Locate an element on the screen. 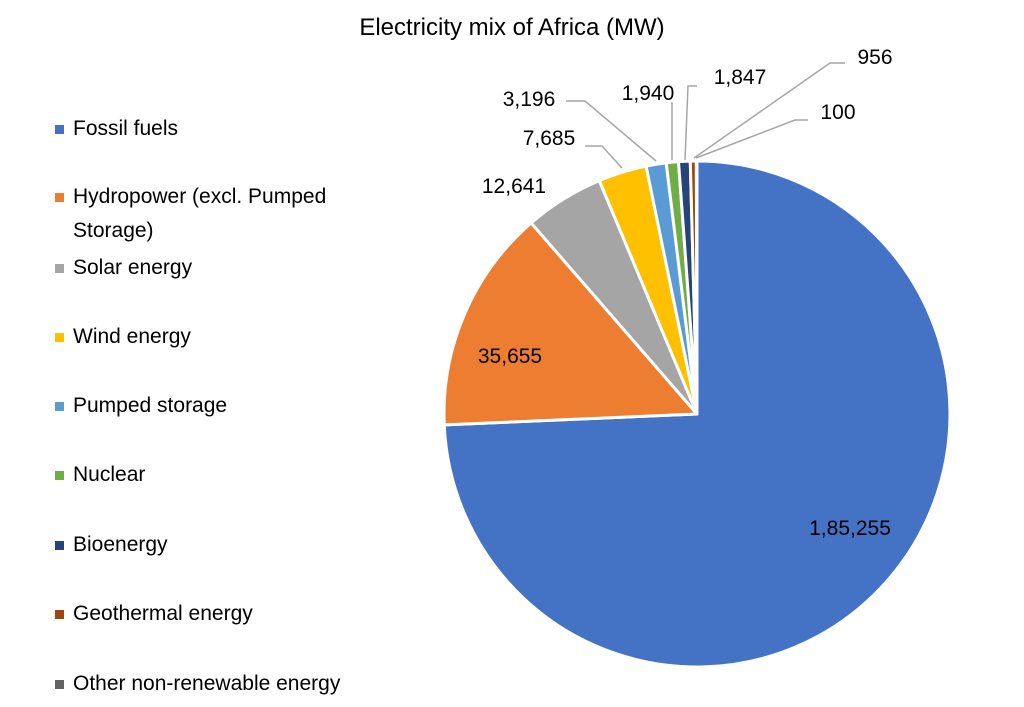 The image size is (1024, 707). chart-title: Electricity mix of Africa (MW) is located at coordinates (512, 27).